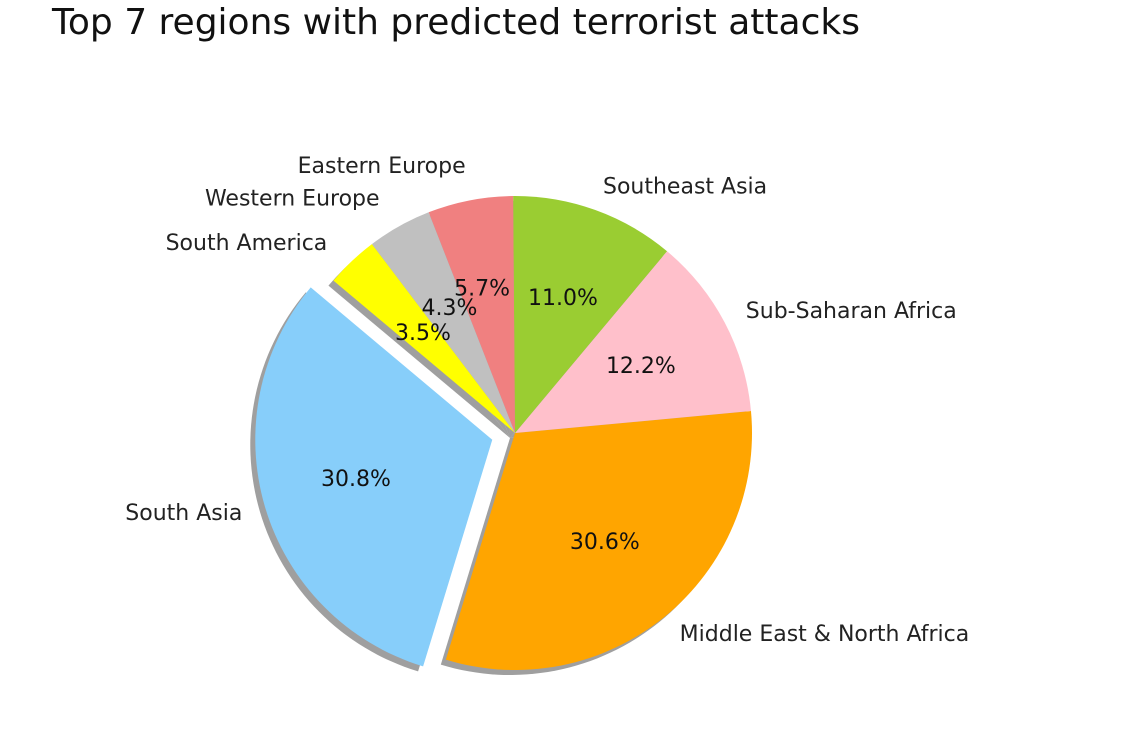  I want to click on slice-label-eastern-europe: Eastern Europe, so click(382, 166).